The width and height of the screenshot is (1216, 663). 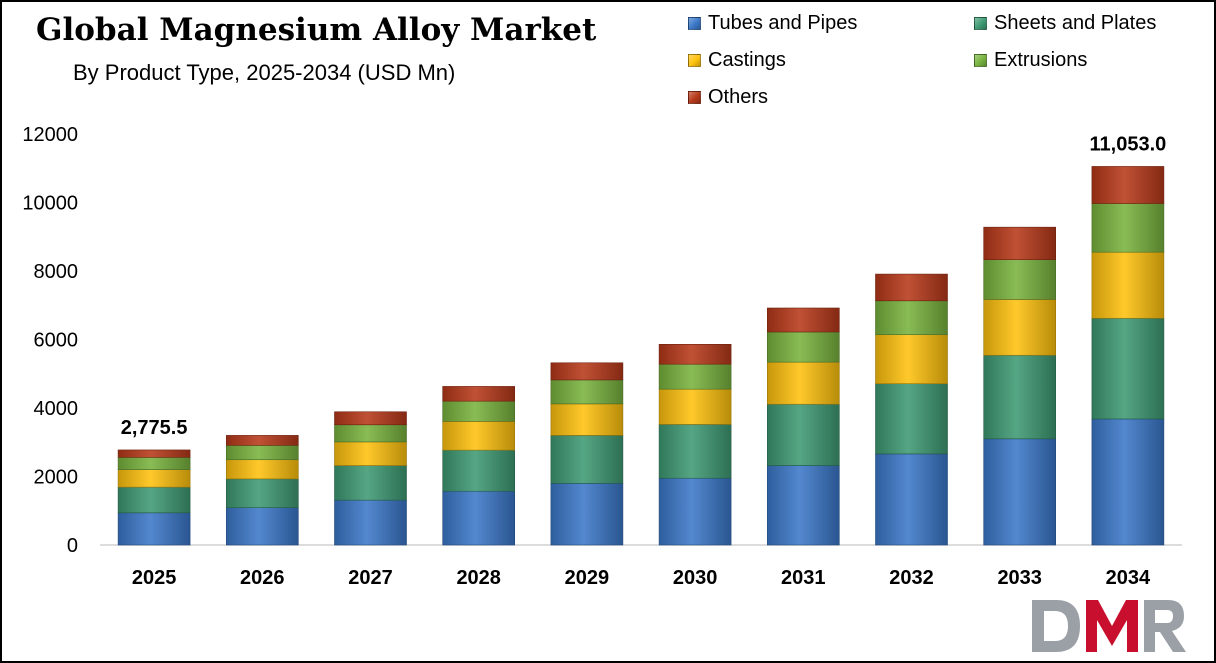 I want to click on bar-2025-others, so click(x=154, y=453).